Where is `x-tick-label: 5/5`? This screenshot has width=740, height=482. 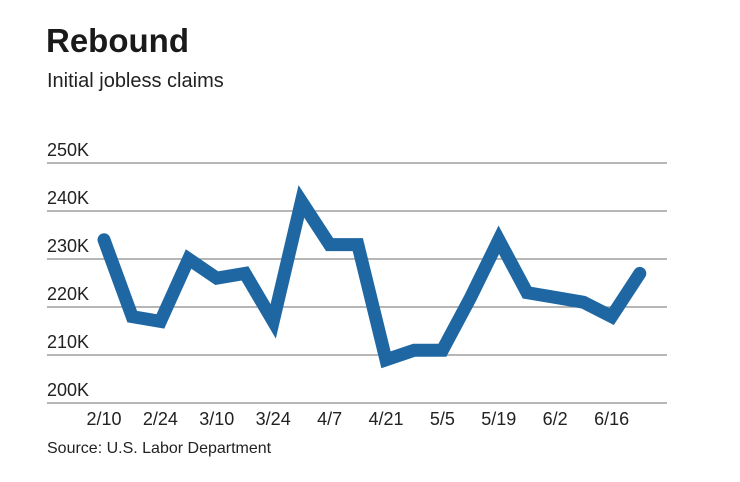
x-tick-label: 5/5 is located at coordinates (442, 419).